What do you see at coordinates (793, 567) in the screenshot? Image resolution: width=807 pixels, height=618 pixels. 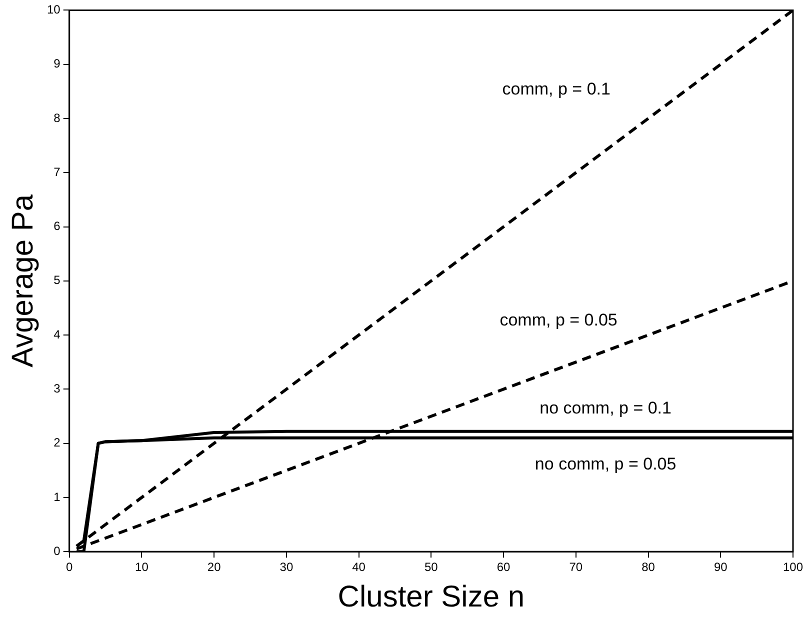 I see `x-tick-label: 100` at bounding box center [793, 567].